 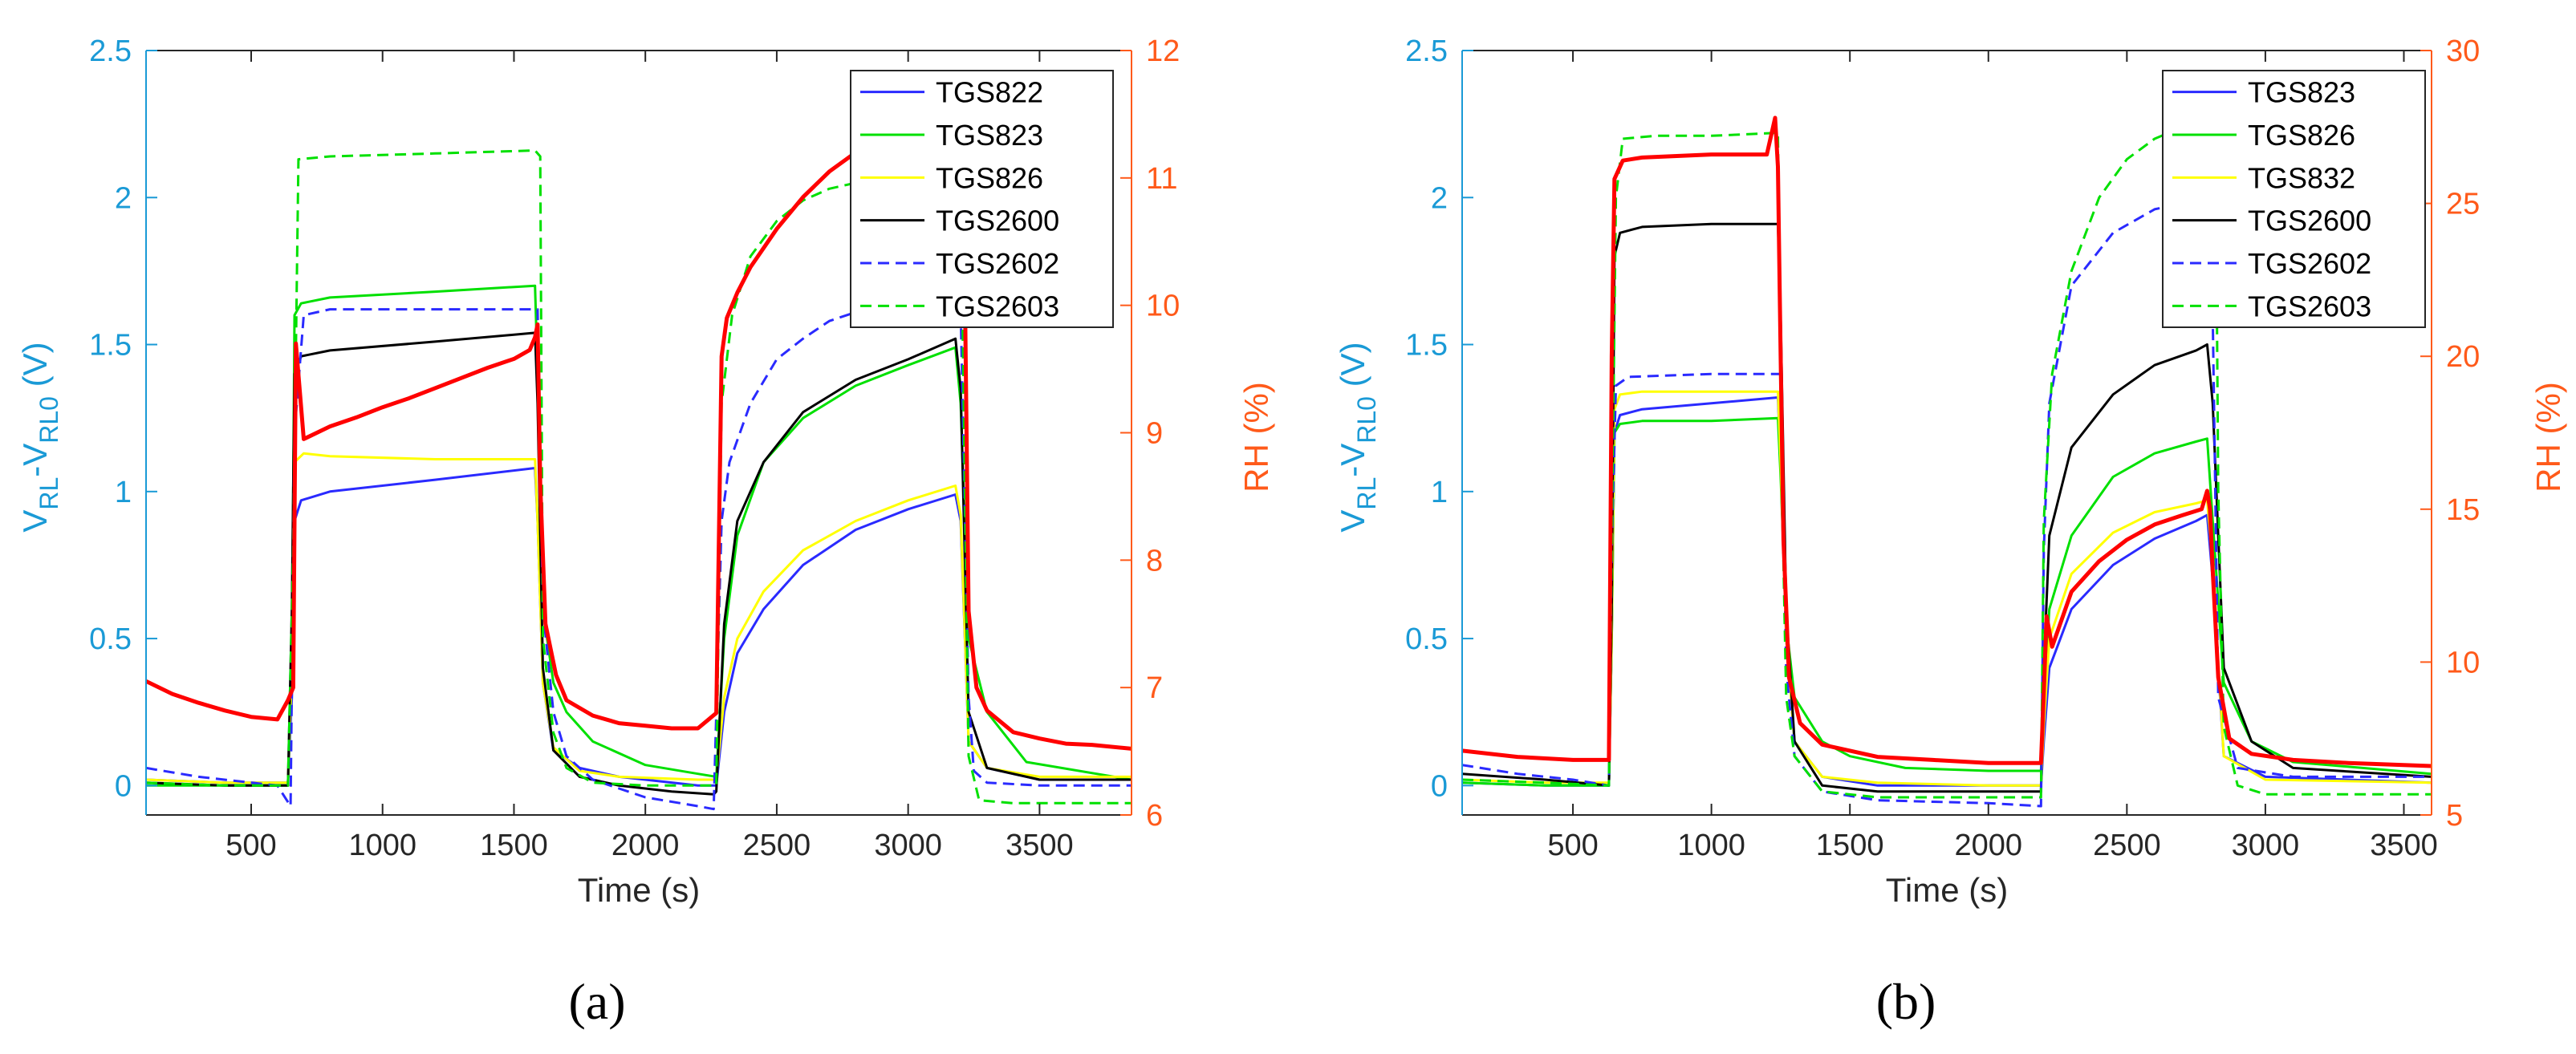 I want to click on legend: TGS823 TGS826 TGS832 TGS2600 TGS2602 TGS2603, so click(x=2294, y=199).